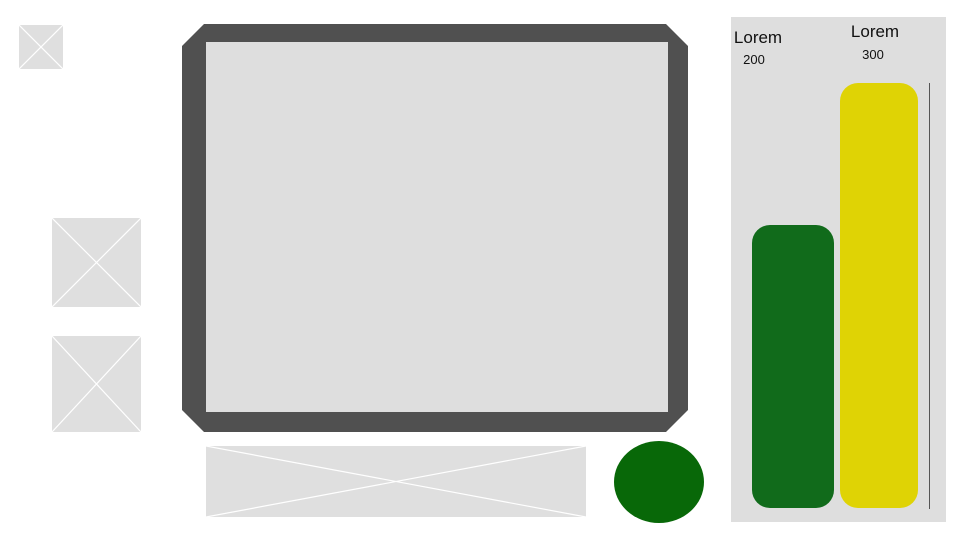 This screenshot has height=540, width=960. I want to click on bar-value-2: 300, so click(873, 54).